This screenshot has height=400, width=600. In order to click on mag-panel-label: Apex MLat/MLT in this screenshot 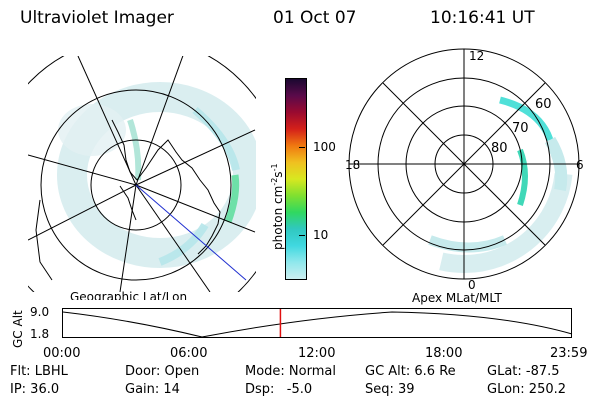, I will do `click(457, 298)`.